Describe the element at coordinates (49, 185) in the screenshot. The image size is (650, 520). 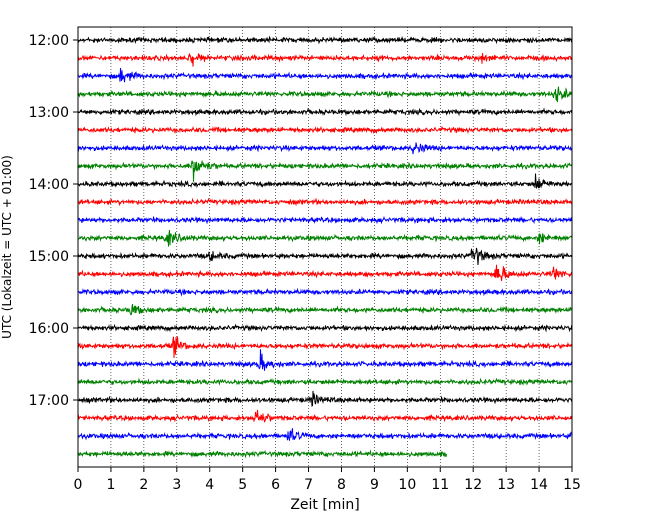
I see `y-tick-label: 14:00` at that location.